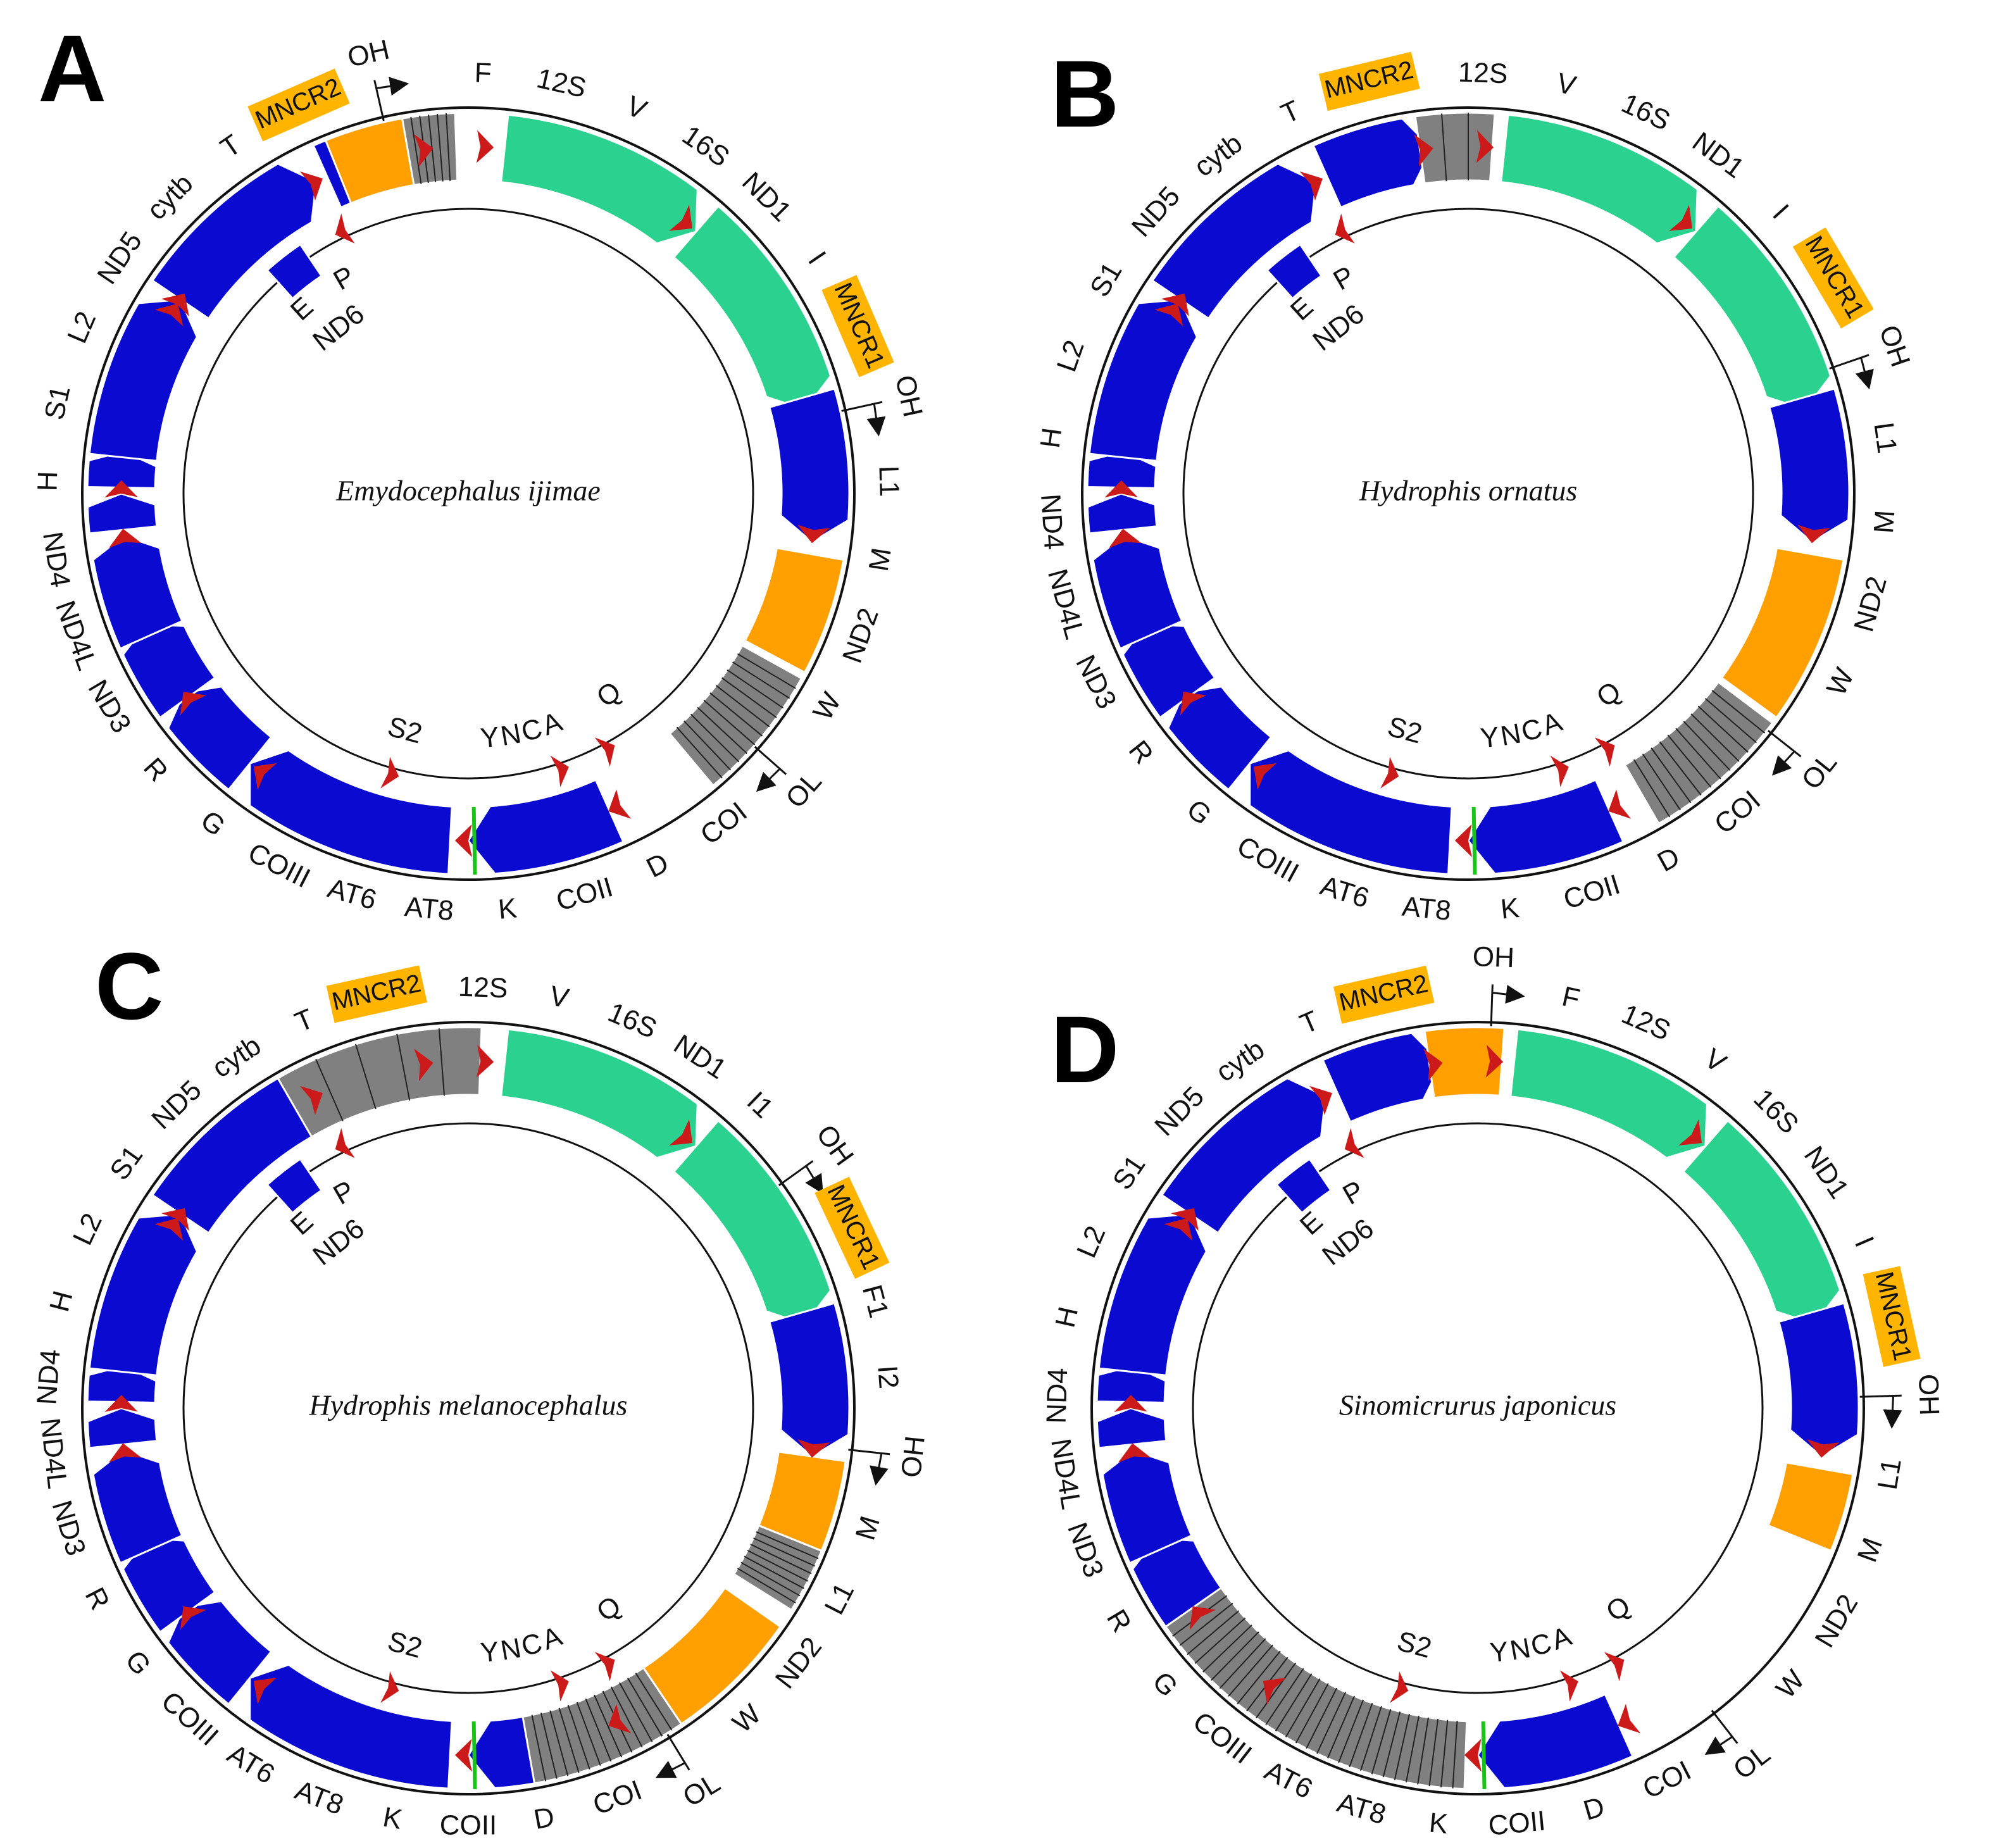 The image size is (1991, 1848). What do you see at coordinates (72, 68) in the screenshot?
I see `panel-letter: A` at bounding box center [72, 68].